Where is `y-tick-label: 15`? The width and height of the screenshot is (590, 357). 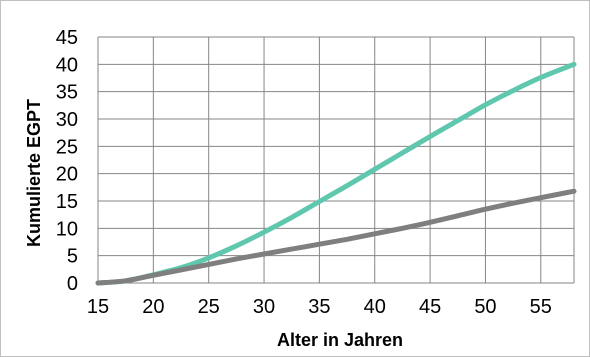 y-tick-label: 15 is located at coordinates (67, 202).